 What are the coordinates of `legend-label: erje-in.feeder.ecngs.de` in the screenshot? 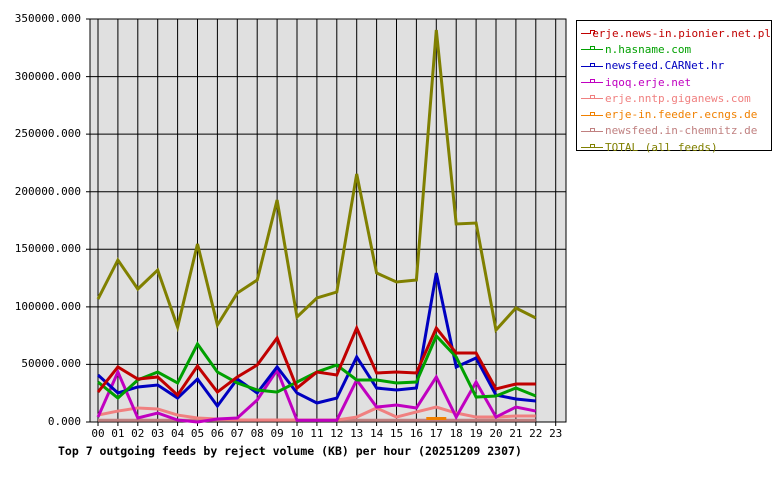 It's located at (681, 115).